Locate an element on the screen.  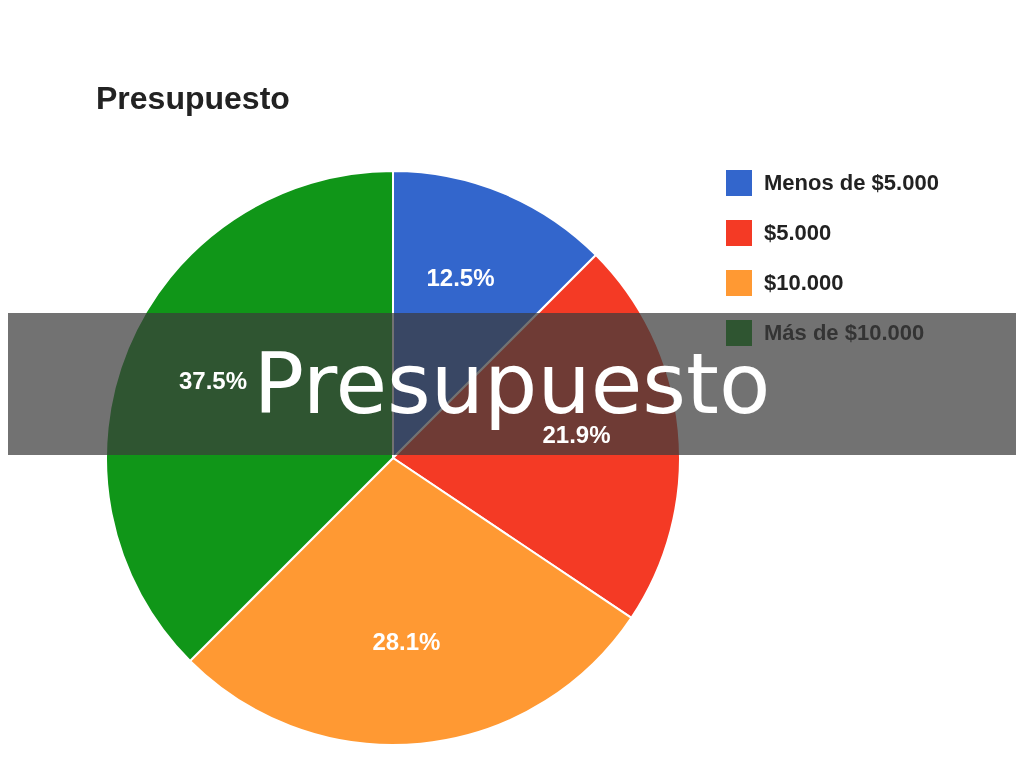
chart-title: Presupuesto is located at coordinates (193, 98).